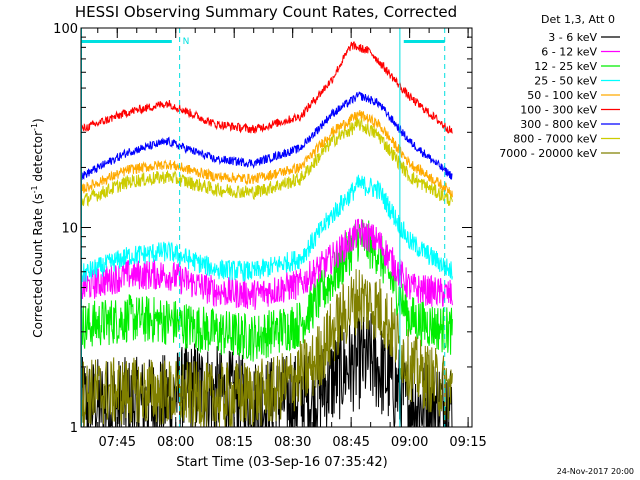  What do you see at coordinates (38, 120) in the screenshot?
I see `ylabel-part-3: )` at bounding box center [38, 120].